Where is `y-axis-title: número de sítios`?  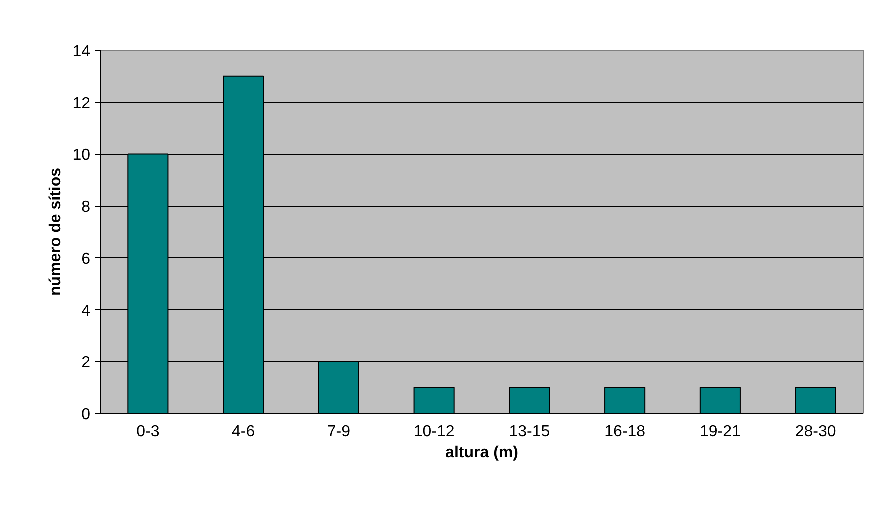 y-axis-title: número de sítios is located at coordinates (56, 232).